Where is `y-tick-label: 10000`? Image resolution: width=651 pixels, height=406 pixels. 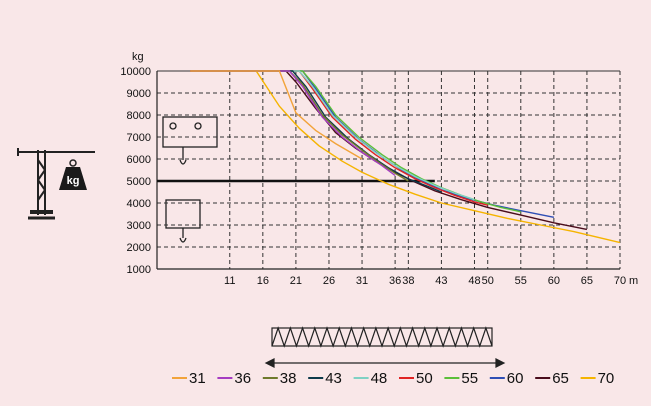
y-tick-label: 10000 is located at coordinates (135, 72).